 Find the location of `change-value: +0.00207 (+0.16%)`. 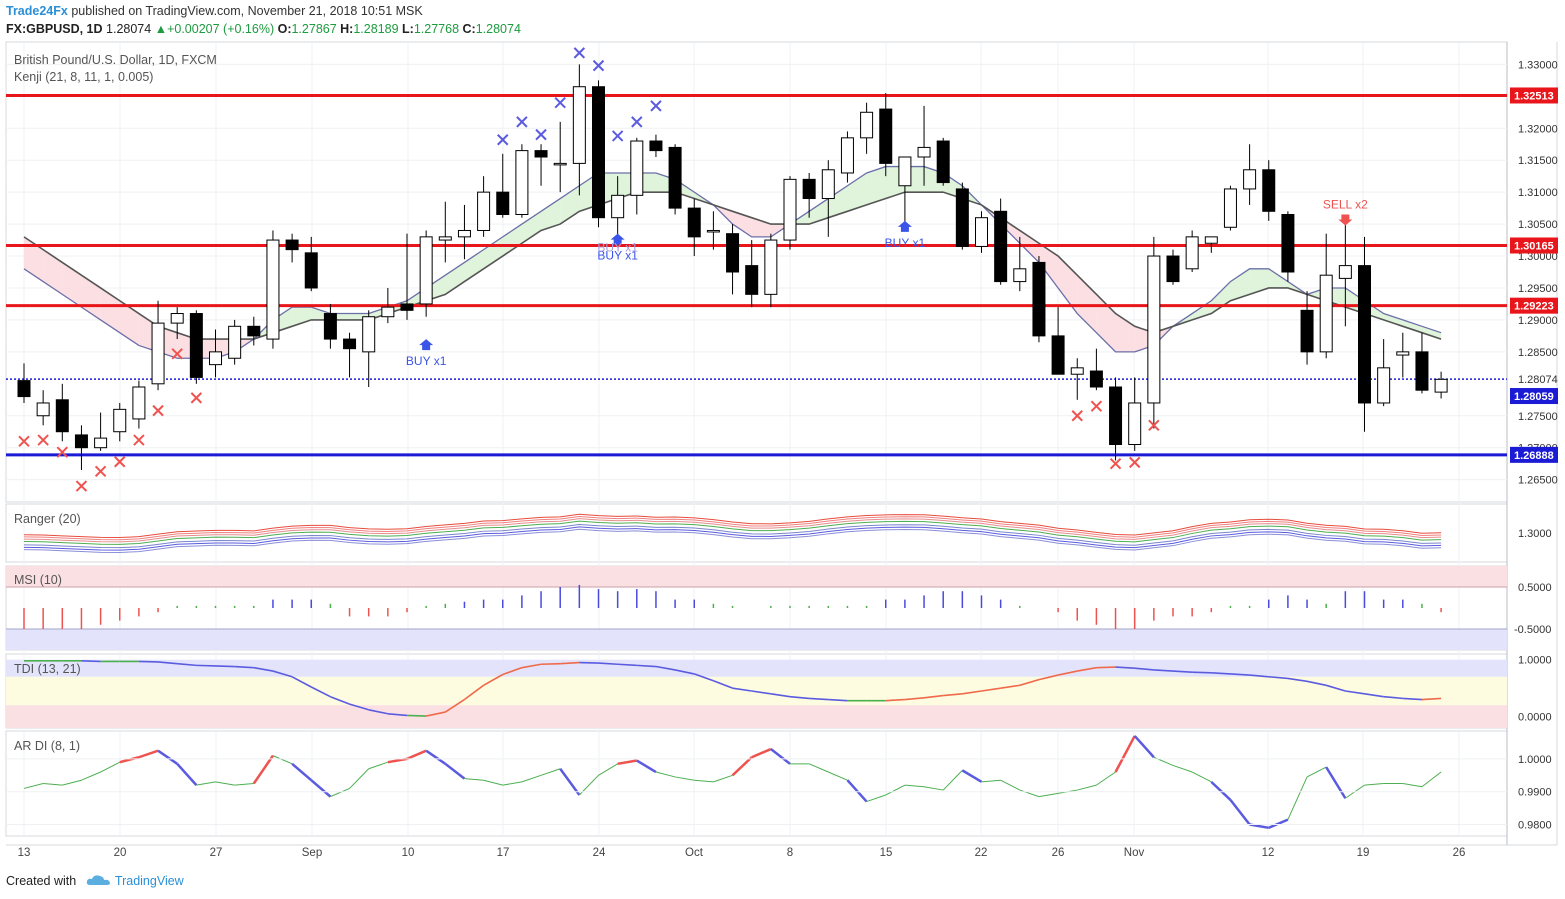

change-value: +0.00207 (+0.16%) is located at coordinates (221, 29).